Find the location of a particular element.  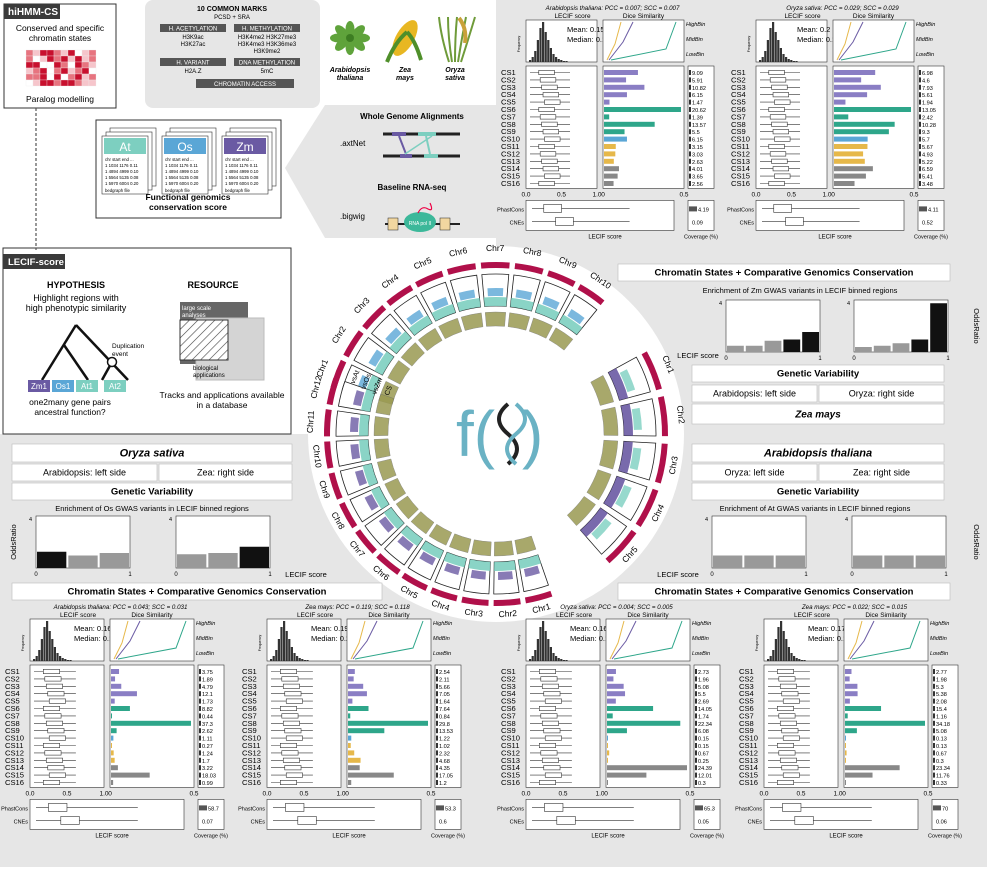

tick-label: 0 is located at coordinates (176, 575).